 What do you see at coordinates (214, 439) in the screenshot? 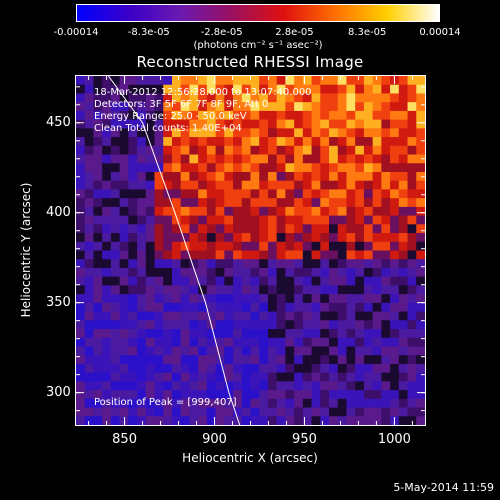
I see `x-tick-label: 900` at bounding box center [214, 439].